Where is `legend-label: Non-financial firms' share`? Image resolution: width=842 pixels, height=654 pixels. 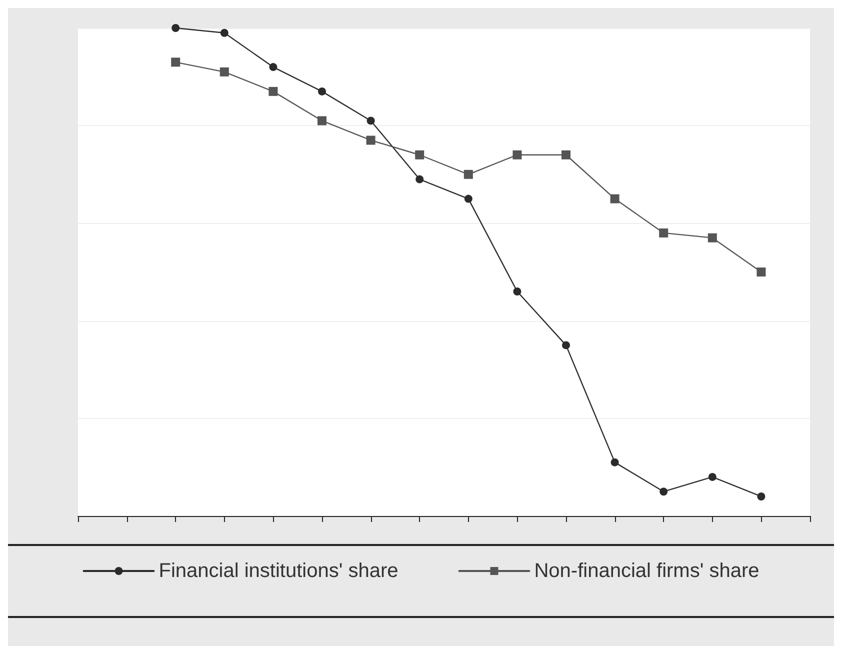
legend-label: Non-financial firms' share is located at coordinates (647, 571).